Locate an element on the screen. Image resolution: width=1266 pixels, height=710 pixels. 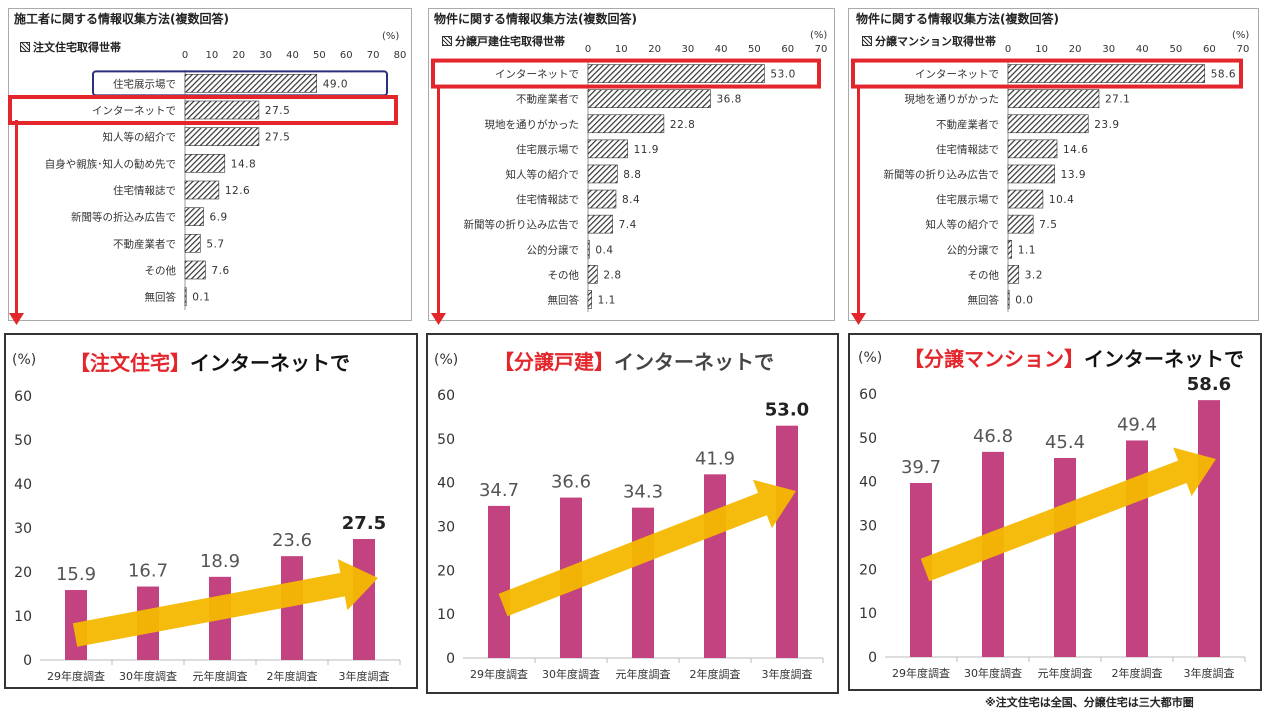
panel-subtitle: 分譲戸建住宅取得世帯 is located at coordinates (503, 41).